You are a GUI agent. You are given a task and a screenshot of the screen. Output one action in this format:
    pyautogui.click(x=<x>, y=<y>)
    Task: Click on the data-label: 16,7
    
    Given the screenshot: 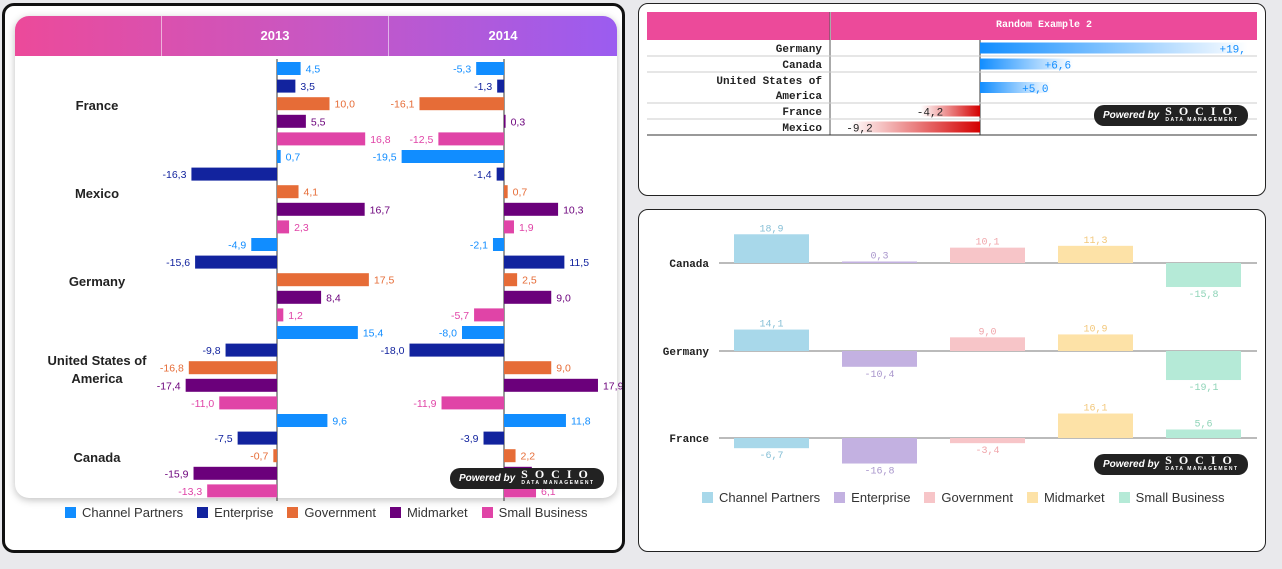 What is the action you would take?
    pyautogui.click(x=380, y=210)
    